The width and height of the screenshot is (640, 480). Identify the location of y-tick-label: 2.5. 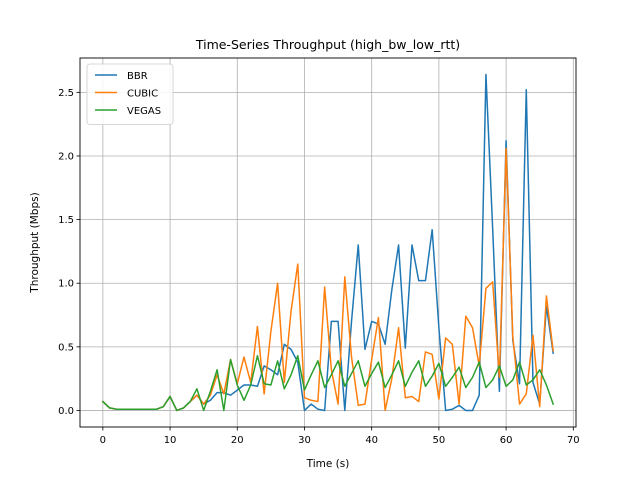
(66, 93).